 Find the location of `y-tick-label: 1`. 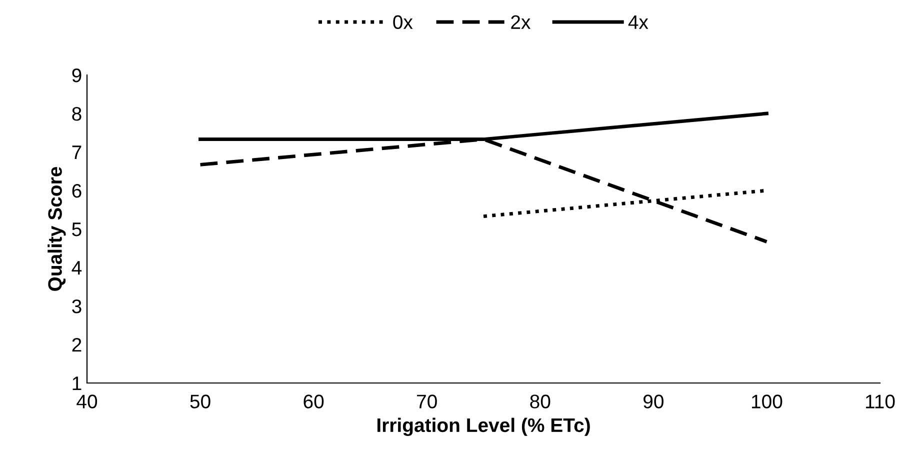

y-tick-label: 1 is located at coordinates (77, 383).